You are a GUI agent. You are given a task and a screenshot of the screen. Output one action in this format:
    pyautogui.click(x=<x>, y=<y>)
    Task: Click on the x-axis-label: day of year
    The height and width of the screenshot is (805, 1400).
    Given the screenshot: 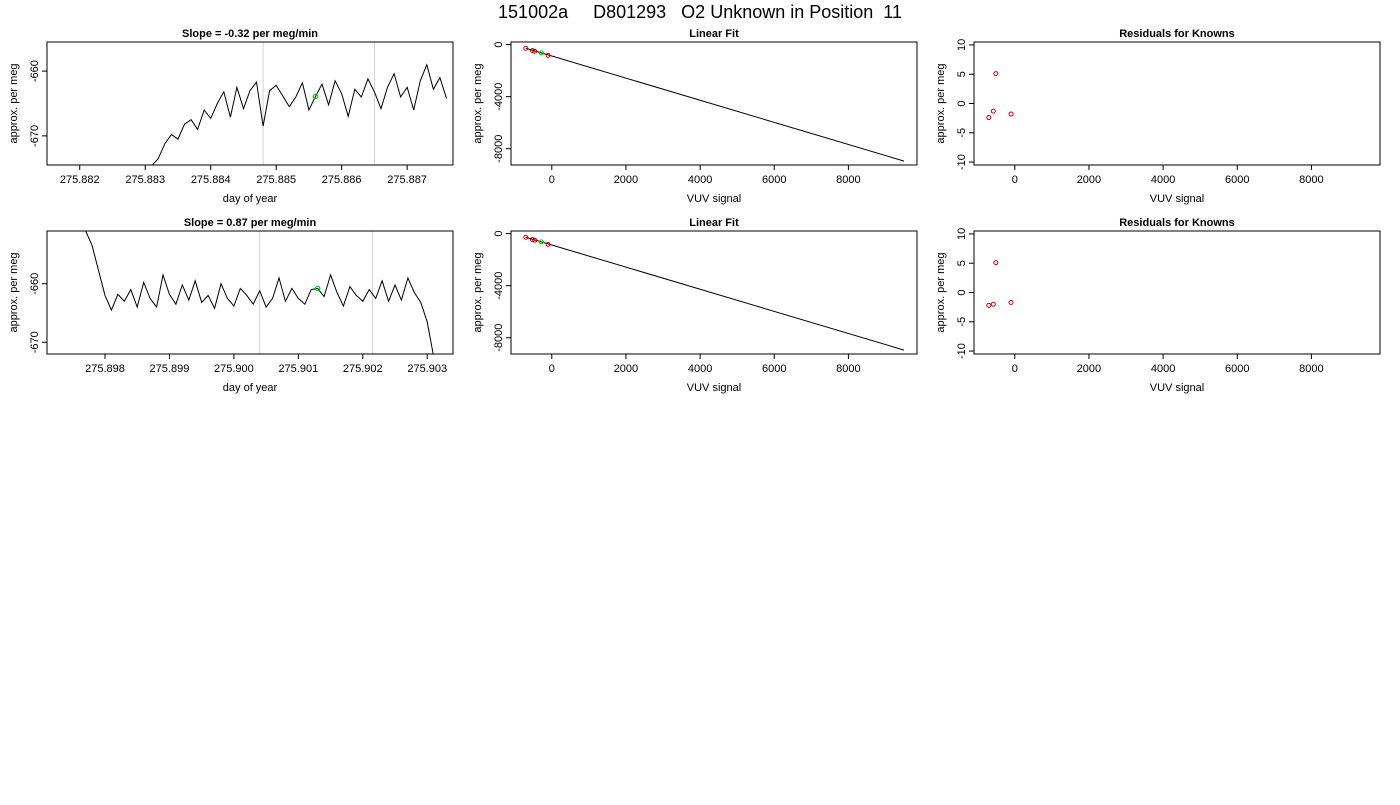 What is the action you would take?
    pyautogui.click(x=250, y=199)
    